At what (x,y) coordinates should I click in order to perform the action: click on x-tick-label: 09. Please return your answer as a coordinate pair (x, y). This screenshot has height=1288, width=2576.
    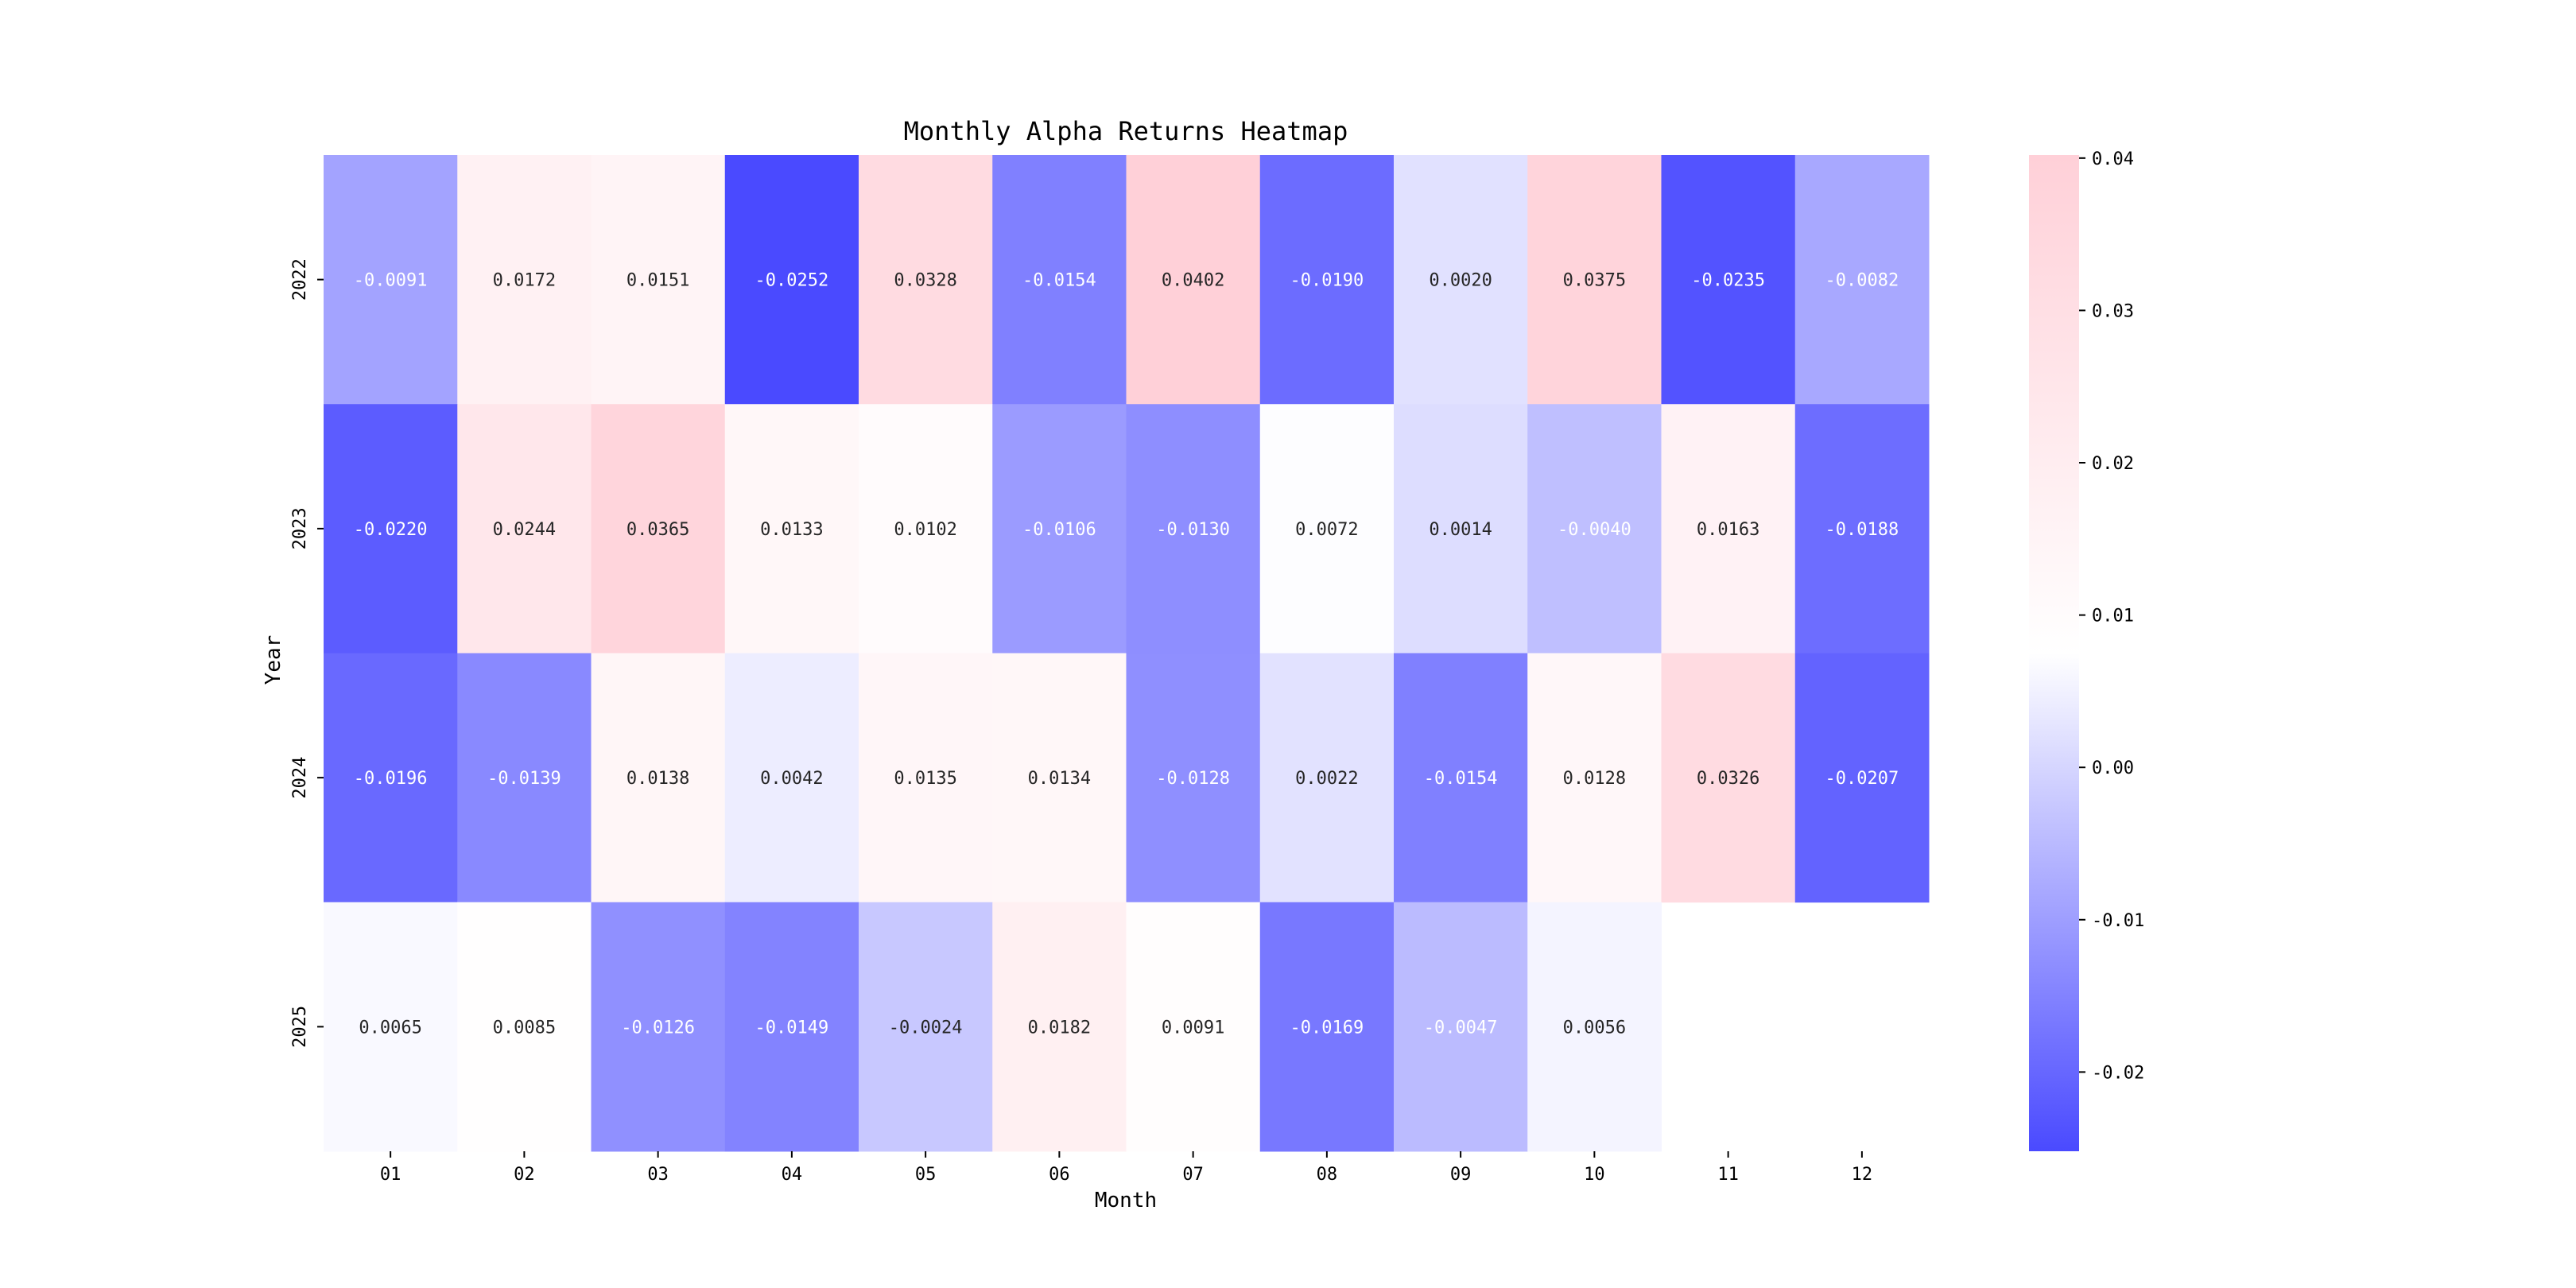
    Looking at the image, I should click on (1461, 1175).